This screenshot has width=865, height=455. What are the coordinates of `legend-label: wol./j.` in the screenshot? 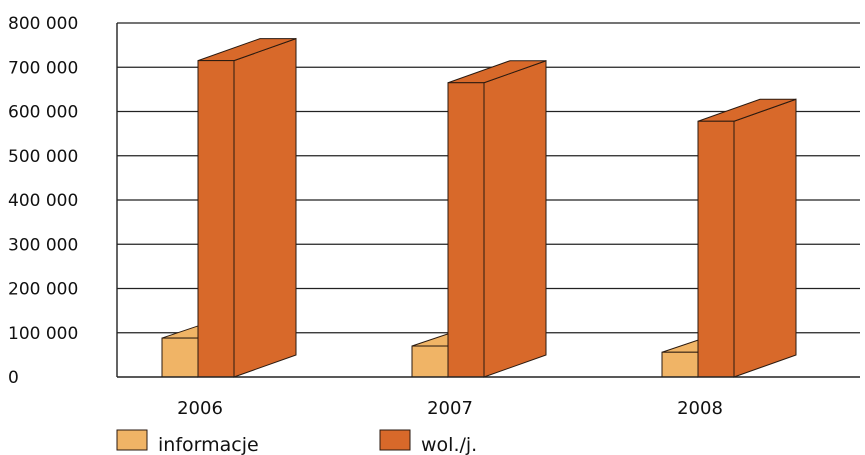 It's located at (449, 444).